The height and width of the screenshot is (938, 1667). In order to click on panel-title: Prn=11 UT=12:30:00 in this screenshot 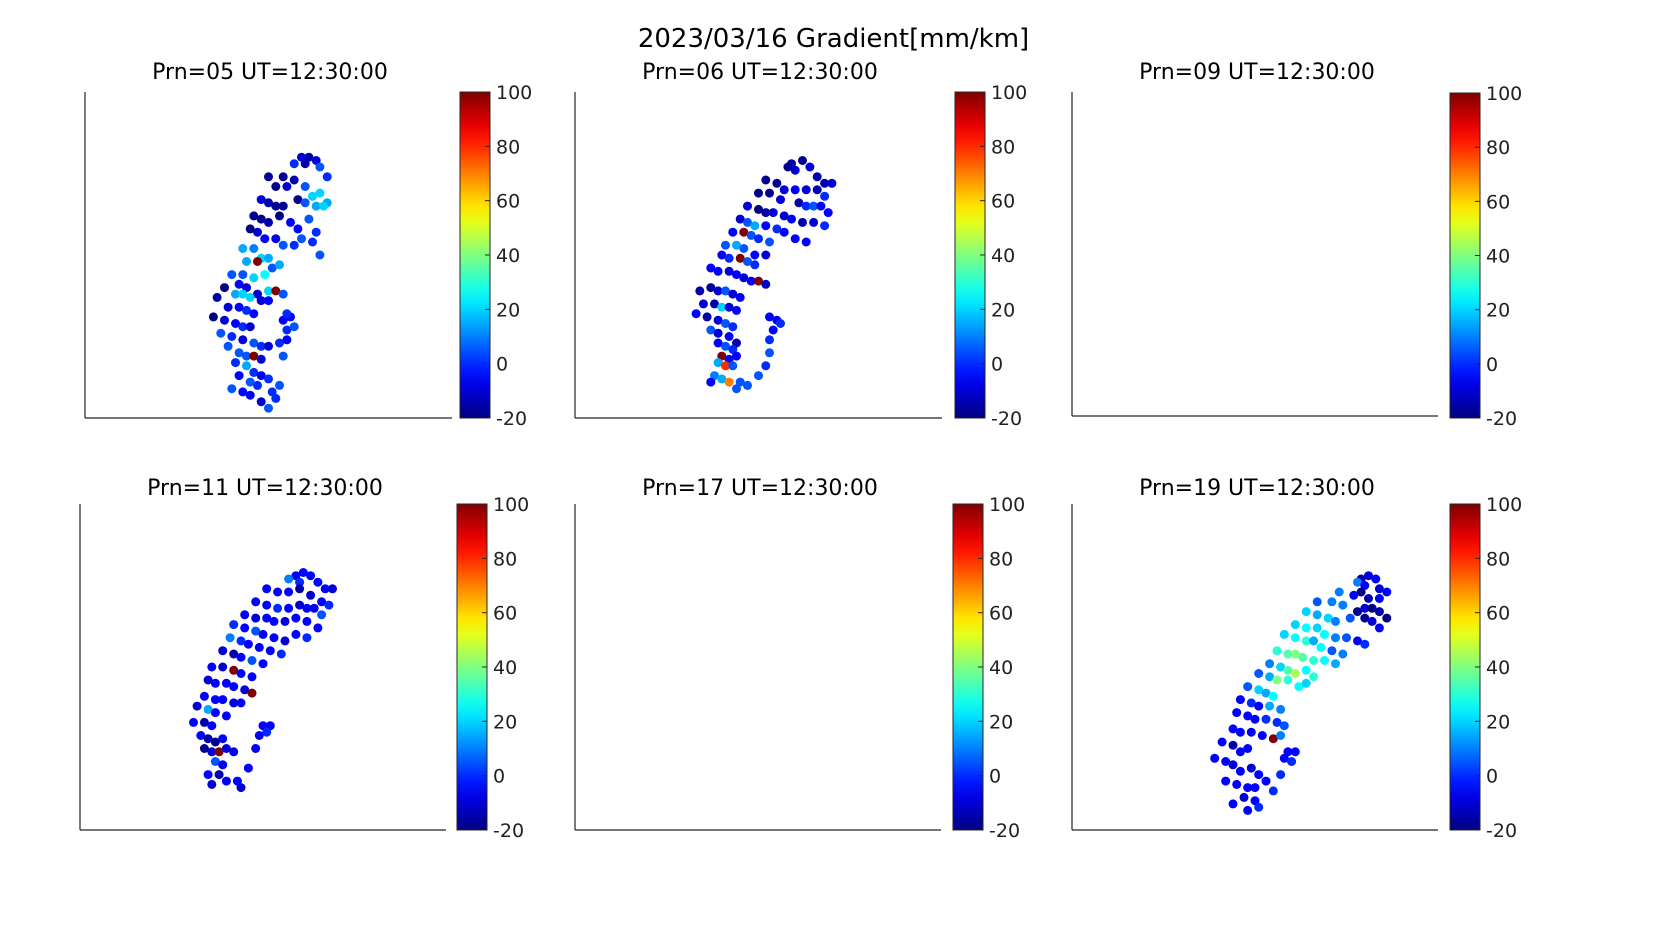, I will do `click(265, 488)`.